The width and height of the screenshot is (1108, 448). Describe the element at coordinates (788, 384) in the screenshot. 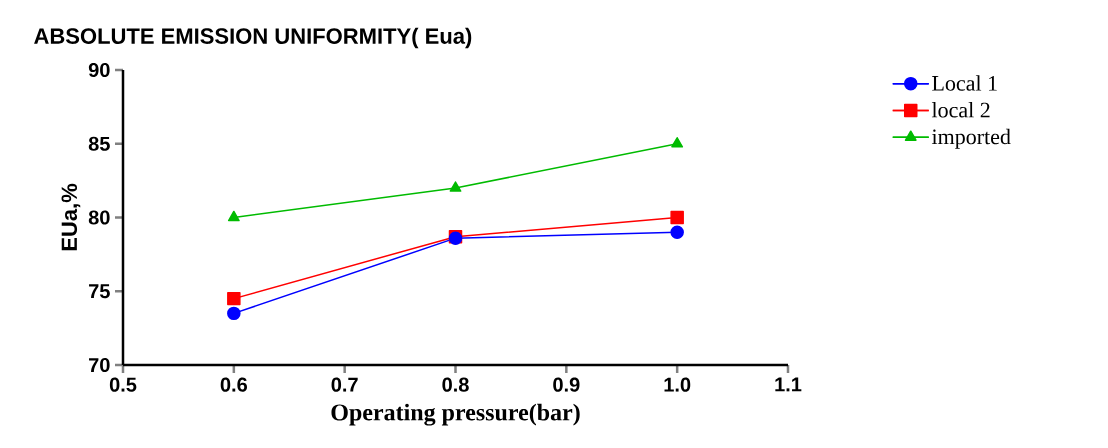

I see `x-tick-label: 1.1` at that location.